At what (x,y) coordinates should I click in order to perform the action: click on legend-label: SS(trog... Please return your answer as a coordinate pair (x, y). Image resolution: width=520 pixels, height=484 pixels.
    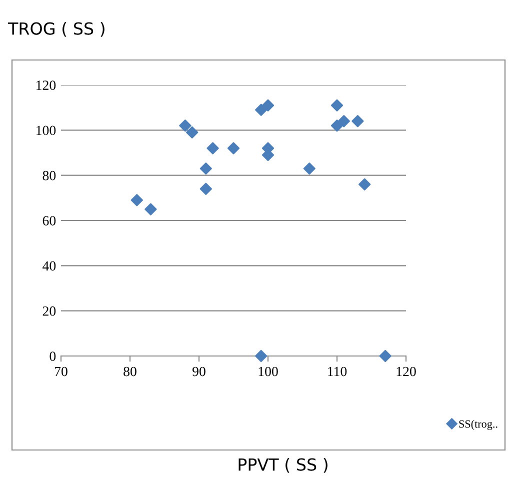
    Looking at the image, I should click on (478, 425).